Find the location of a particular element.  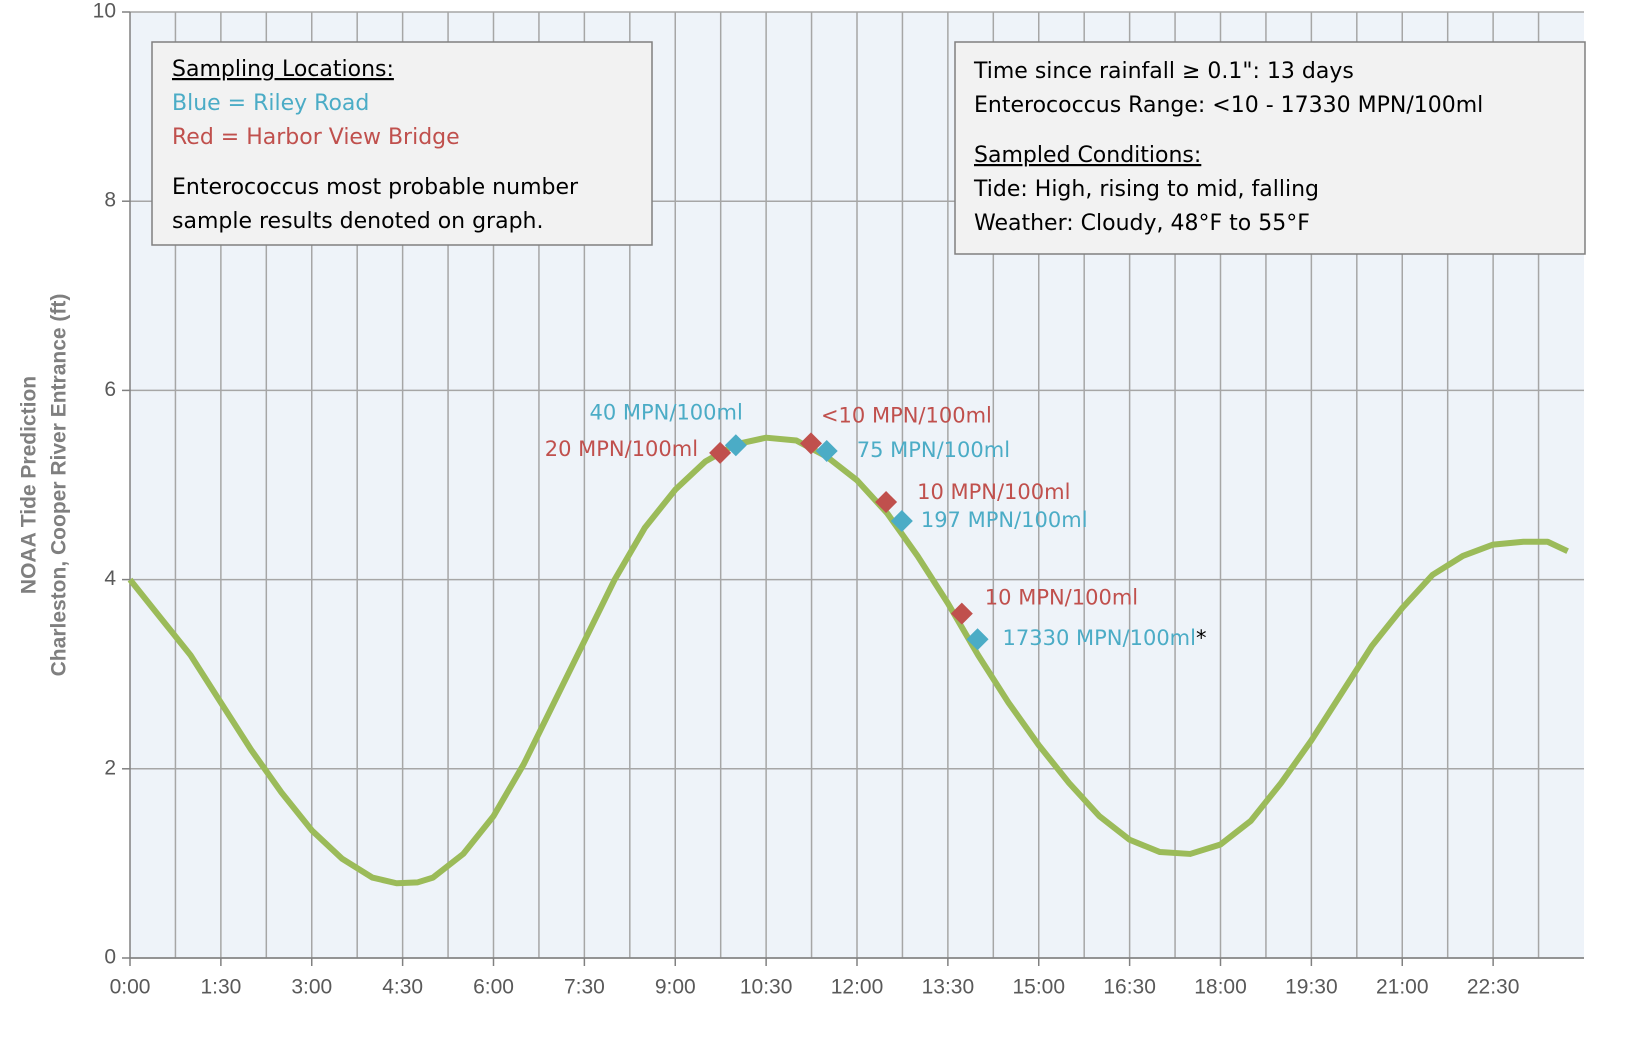

box-text: Red = Harbor View Bridge is located at coordinates (316, 137).